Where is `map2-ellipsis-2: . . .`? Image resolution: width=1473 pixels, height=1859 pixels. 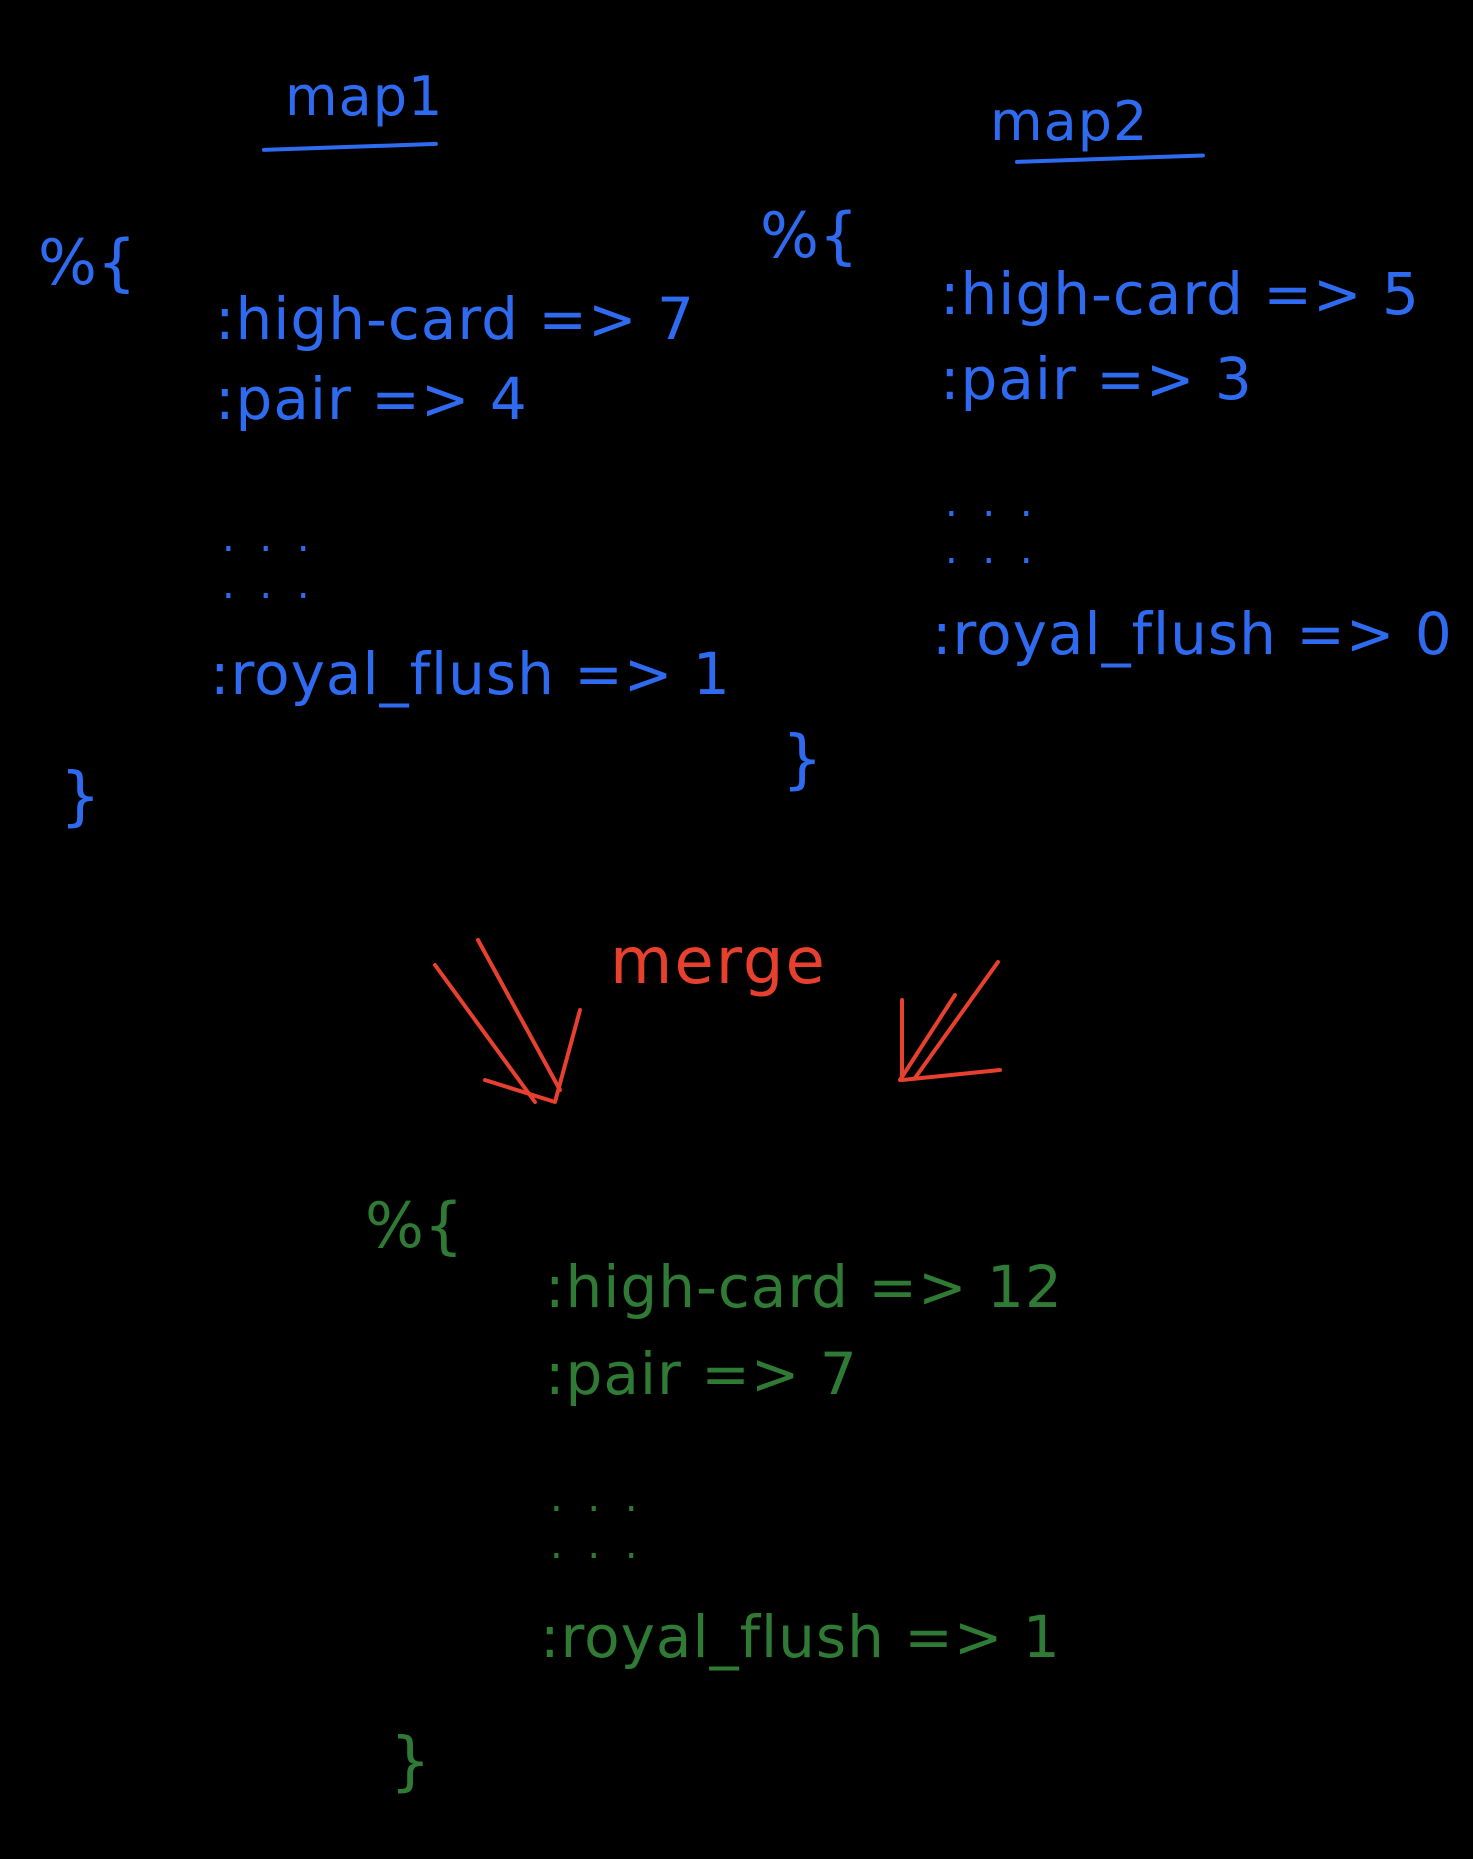 map2-ellipsis-2: . . . is located at coordinates (992, 550).